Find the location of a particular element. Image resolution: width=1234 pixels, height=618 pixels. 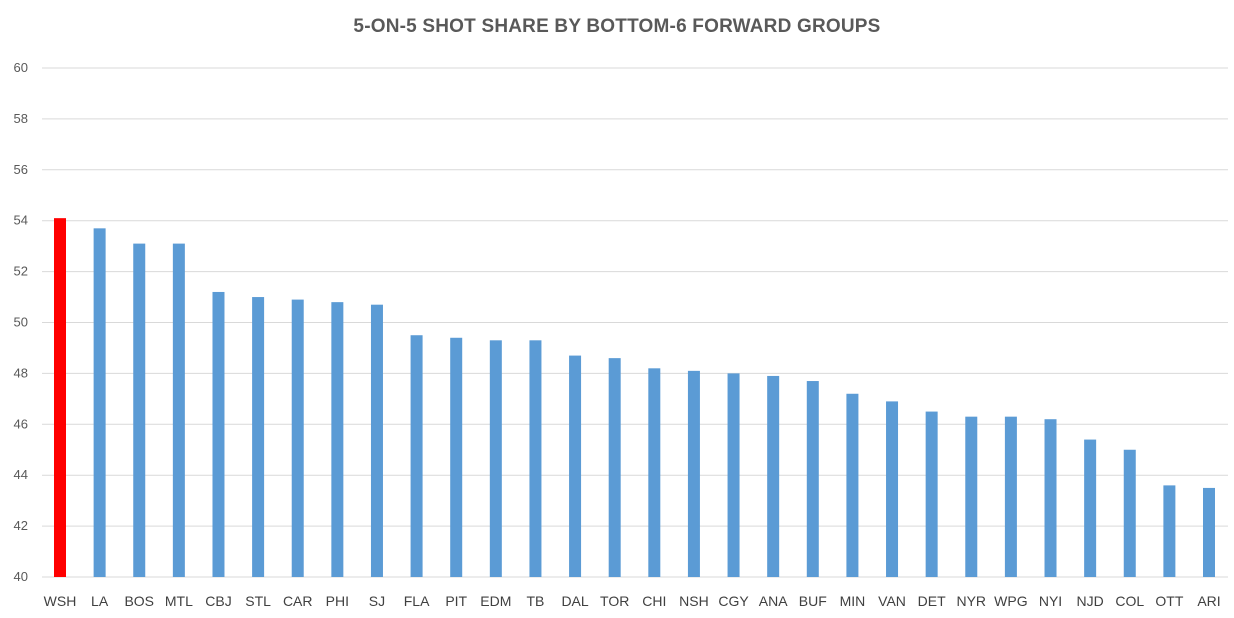

bar-cgy is located at coordinates (733, 475).